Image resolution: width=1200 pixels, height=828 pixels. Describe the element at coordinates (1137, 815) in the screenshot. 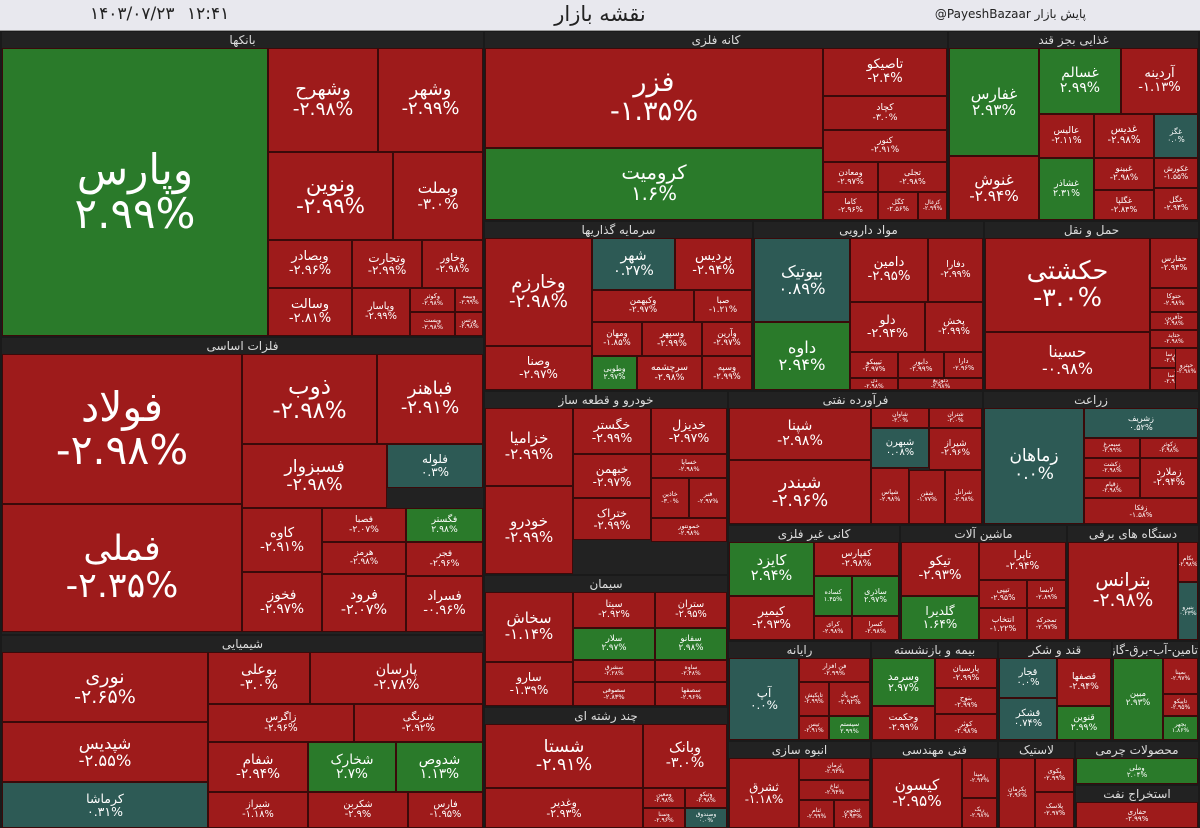

I see `treemap-tile: حفاری -۲.۹۹%` at that location.